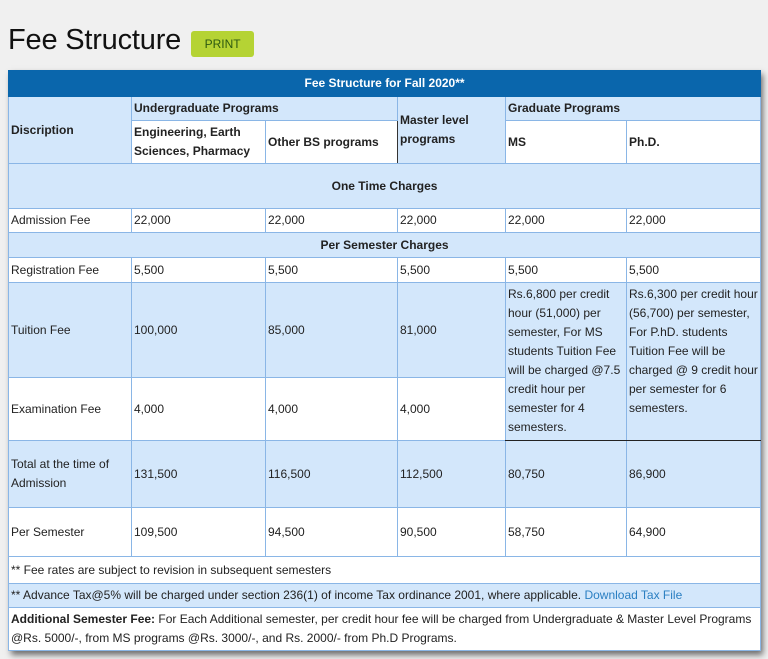  I want to click on row-label-total-admission: Total at the time of Admission, so click(70, 474).